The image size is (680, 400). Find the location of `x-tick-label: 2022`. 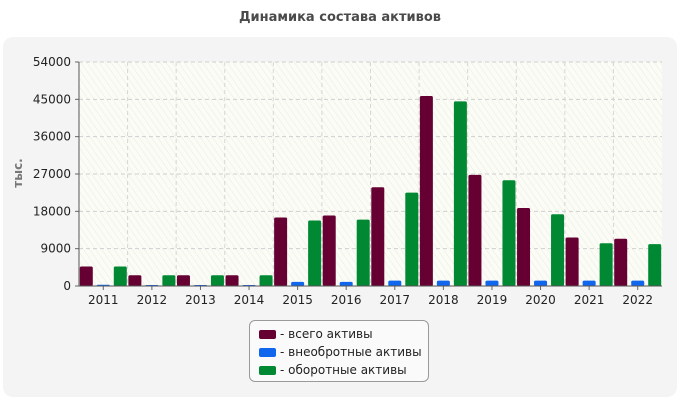

x-tick-label: 2022 is located at coordinates (637, 300).